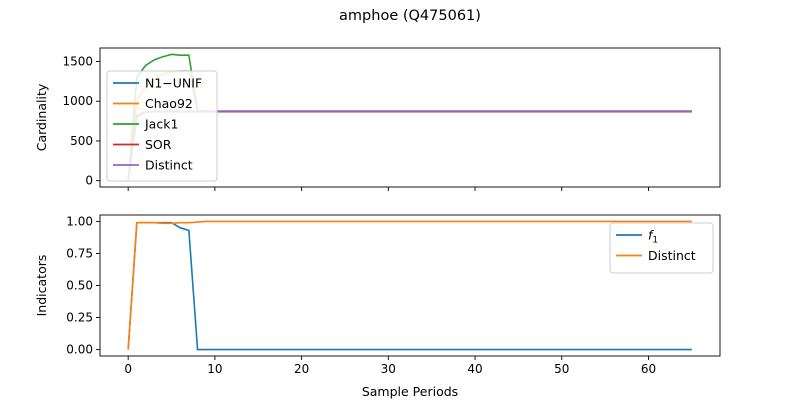 The height and width of the screenshot is (404, 800). What do you see at coordinates (79, 253) in the screenshot?
I see `y-tick-label: 0.75` at bounding box center [79, 253].